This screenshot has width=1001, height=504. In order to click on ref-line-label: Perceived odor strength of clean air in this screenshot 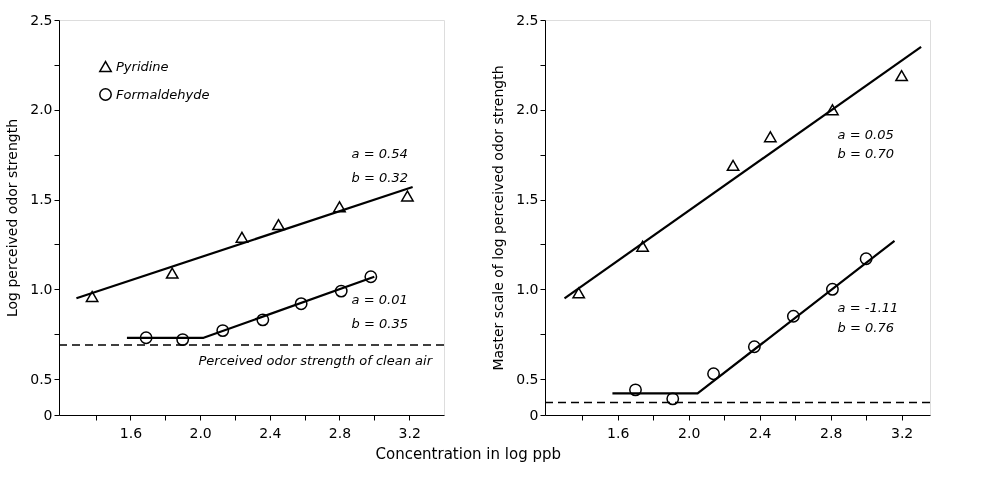, I will do `click(316, 360)`.